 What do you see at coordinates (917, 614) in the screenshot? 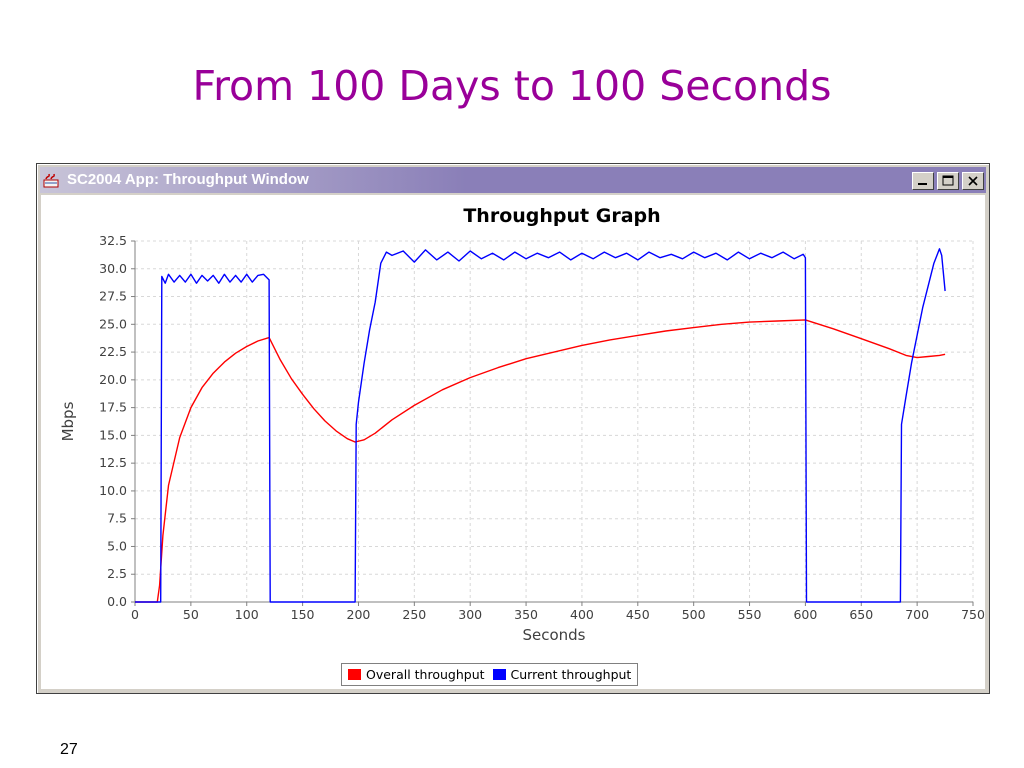
I see `x-tick-label: 700` at bounding box center [917, 614].